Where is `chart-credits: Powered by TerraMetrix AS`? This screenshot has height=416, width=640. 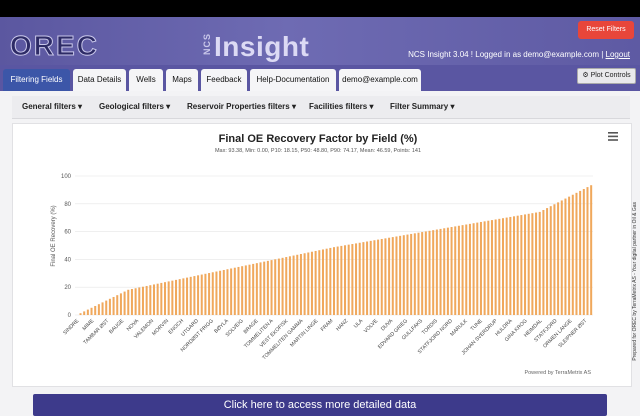 chart-credits: Powered by TerraMetrix AS is located at coordinates (557, 373).